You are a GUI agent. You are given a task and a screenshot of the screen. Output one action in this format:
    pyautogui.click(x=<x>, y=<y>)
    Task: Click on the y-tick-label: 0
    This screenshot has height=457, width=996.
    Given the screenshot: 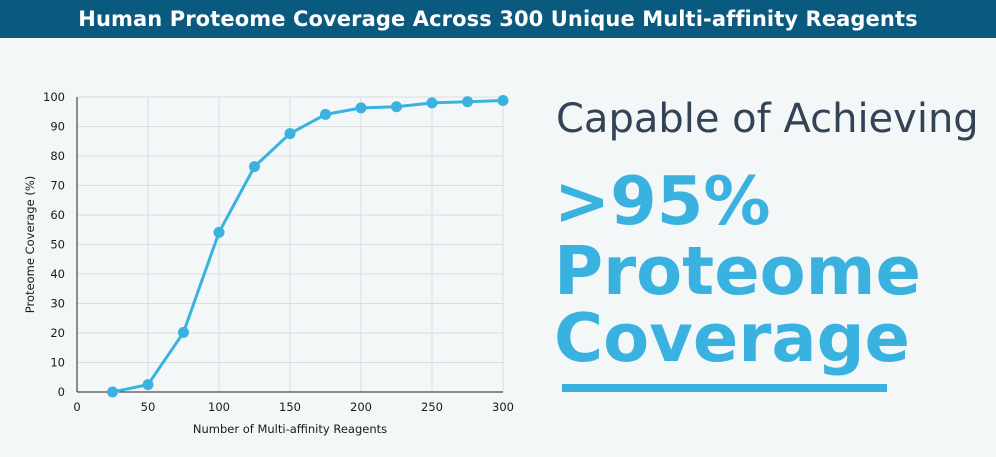 What is the action you would take?
    pyautogui.click(x=61, y=392)
    